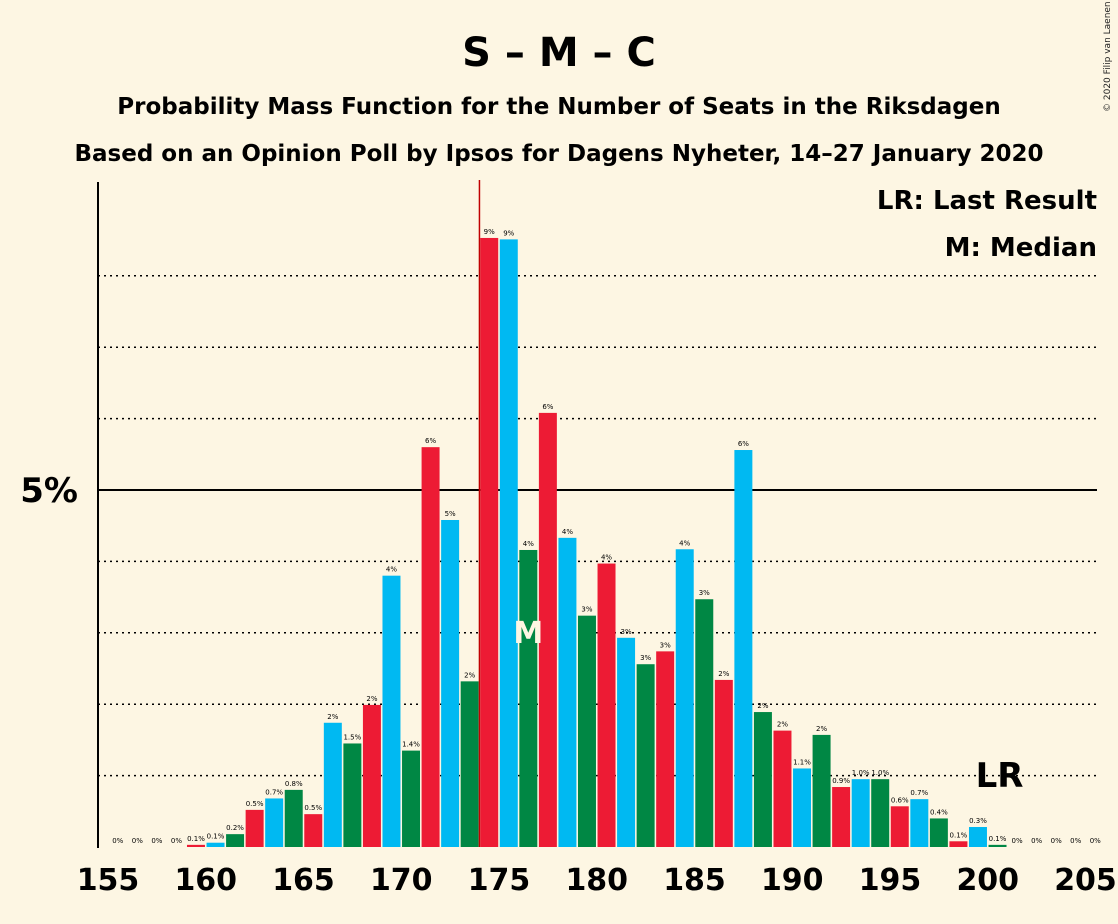 Image resolution: width=1118 pixels, height=924 pixels. What do you see at coordinates (499, 880) in the screenshot?
I see `x-tick-label: 175` at bounding box center [499, 880].